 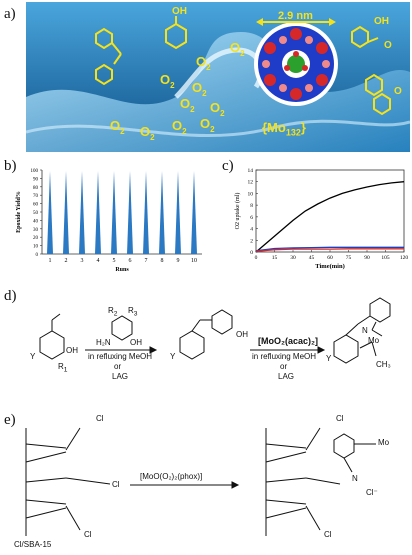 I want to click on reagent-mo-label: [MoO₂(acac)₂], so click(x=288, y=341).